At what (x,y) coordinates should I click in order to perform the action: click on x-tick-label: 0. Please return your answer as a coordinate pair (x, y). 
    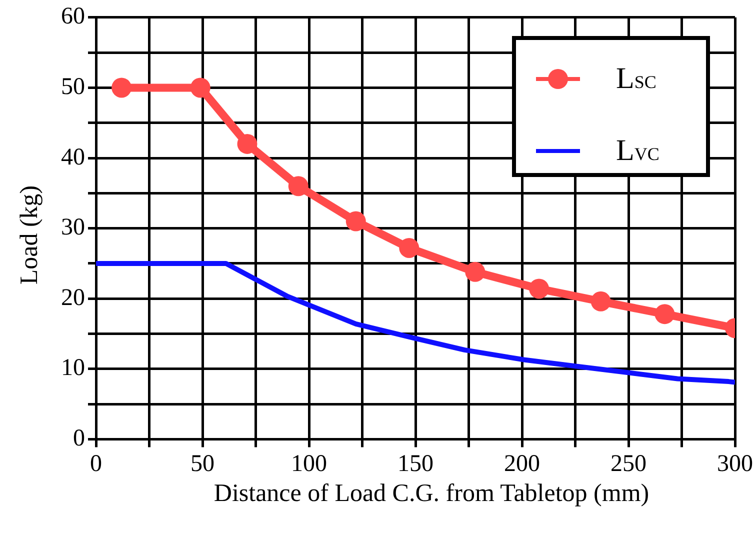
    Looking at the image, I should click on (96, 463).